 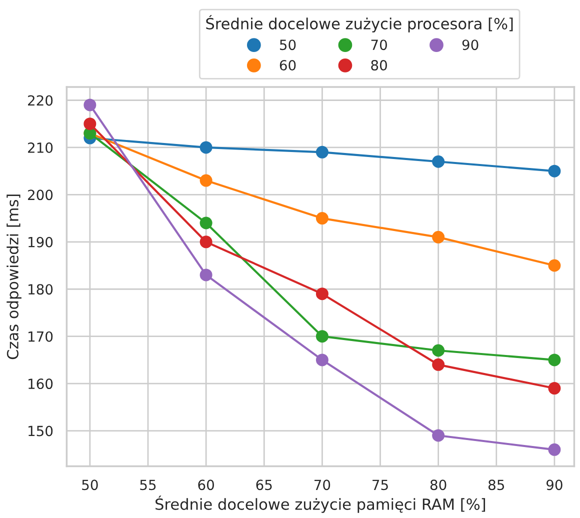 I want to click on legend-label: 80, so click(x=379, y=65).